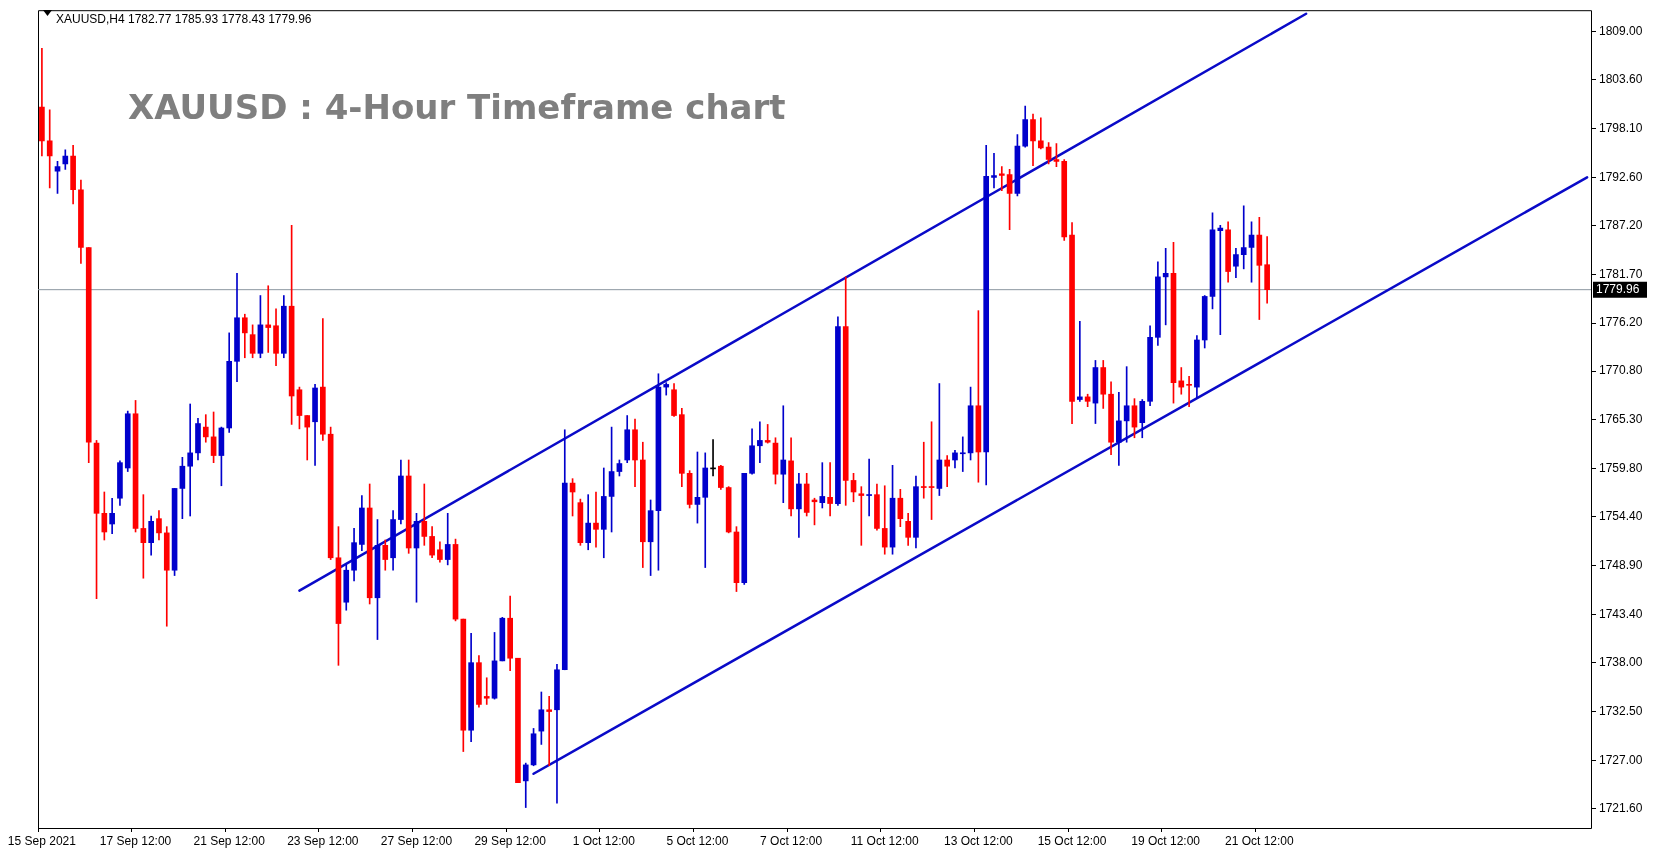 The width and height of the screenshot is (1653, 850). Describe the element at coordinates (791, 840) in the screenshot. I see `x-tick-label: 7 Oct 12:00` at that location.